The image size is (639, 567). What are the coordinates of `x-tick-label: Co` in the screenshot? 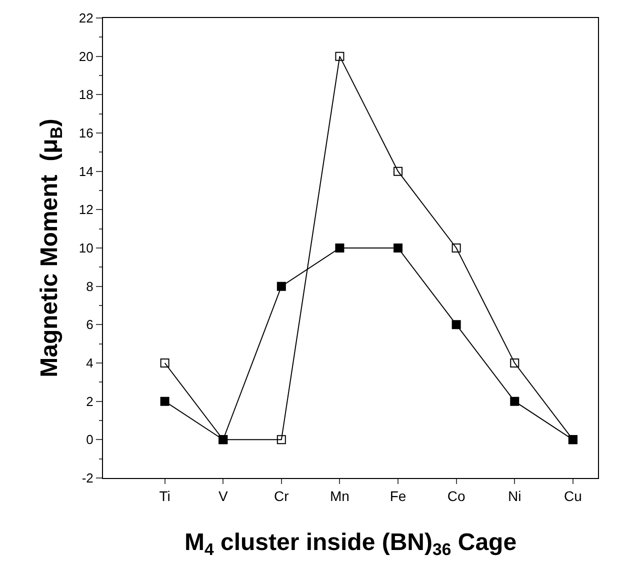 It's located at (456, 496).